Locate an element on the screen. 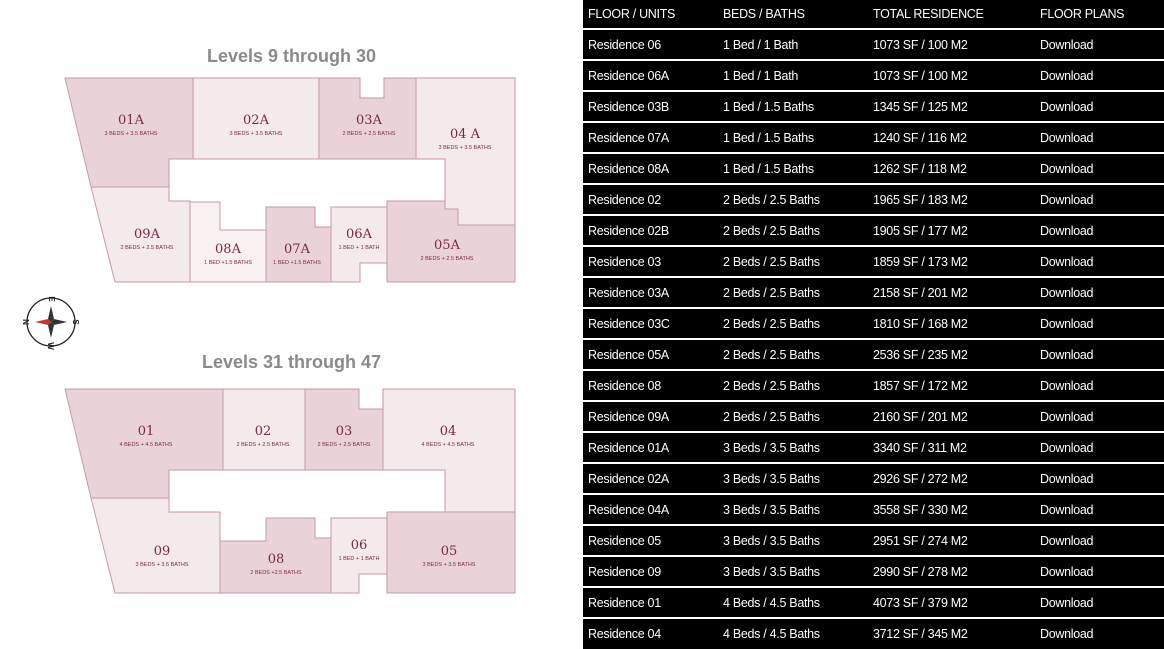 Image resolution: width=1164 pixels, height=649 pixels. header-floor-units: FLOOR / UNITS is located at coordinates (632, 14).